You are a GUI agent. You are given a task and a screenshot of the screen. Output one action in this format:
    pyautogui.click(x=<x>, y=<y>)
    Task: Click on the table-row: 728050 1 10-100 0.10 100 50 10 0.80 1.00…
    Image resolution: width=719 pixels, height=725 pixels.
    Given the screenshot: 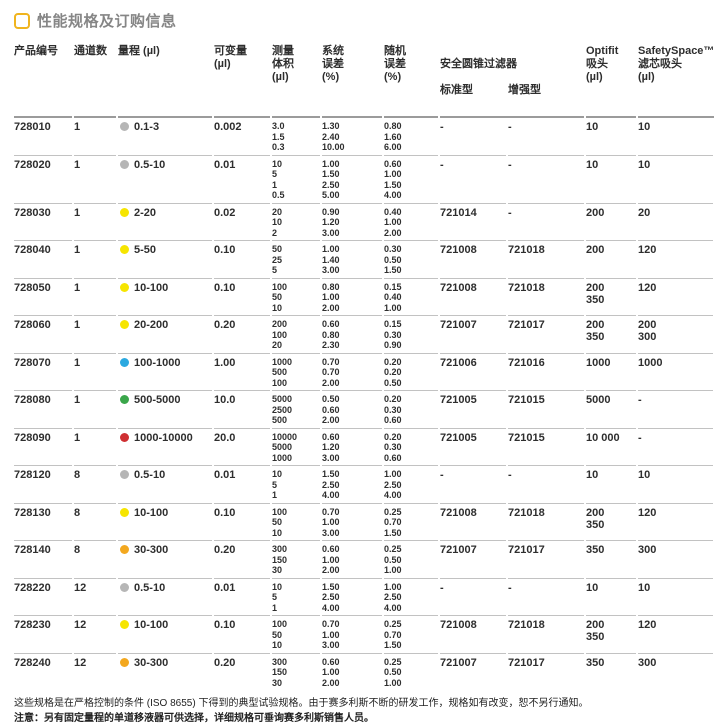 What is the action you would take?
    pyautogui.click(x=363, y=298)
    